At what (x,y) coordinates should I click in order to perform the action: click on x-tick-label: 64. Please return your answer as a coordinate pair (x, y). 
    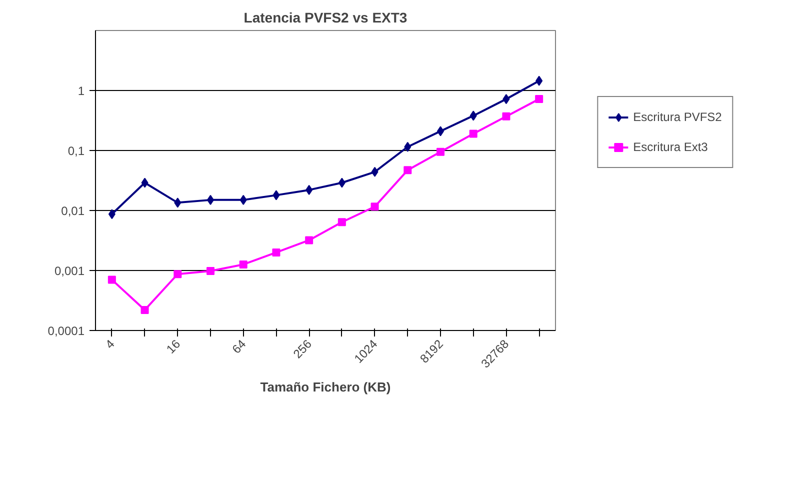
    Looking at the image, I should click on (239, 346).